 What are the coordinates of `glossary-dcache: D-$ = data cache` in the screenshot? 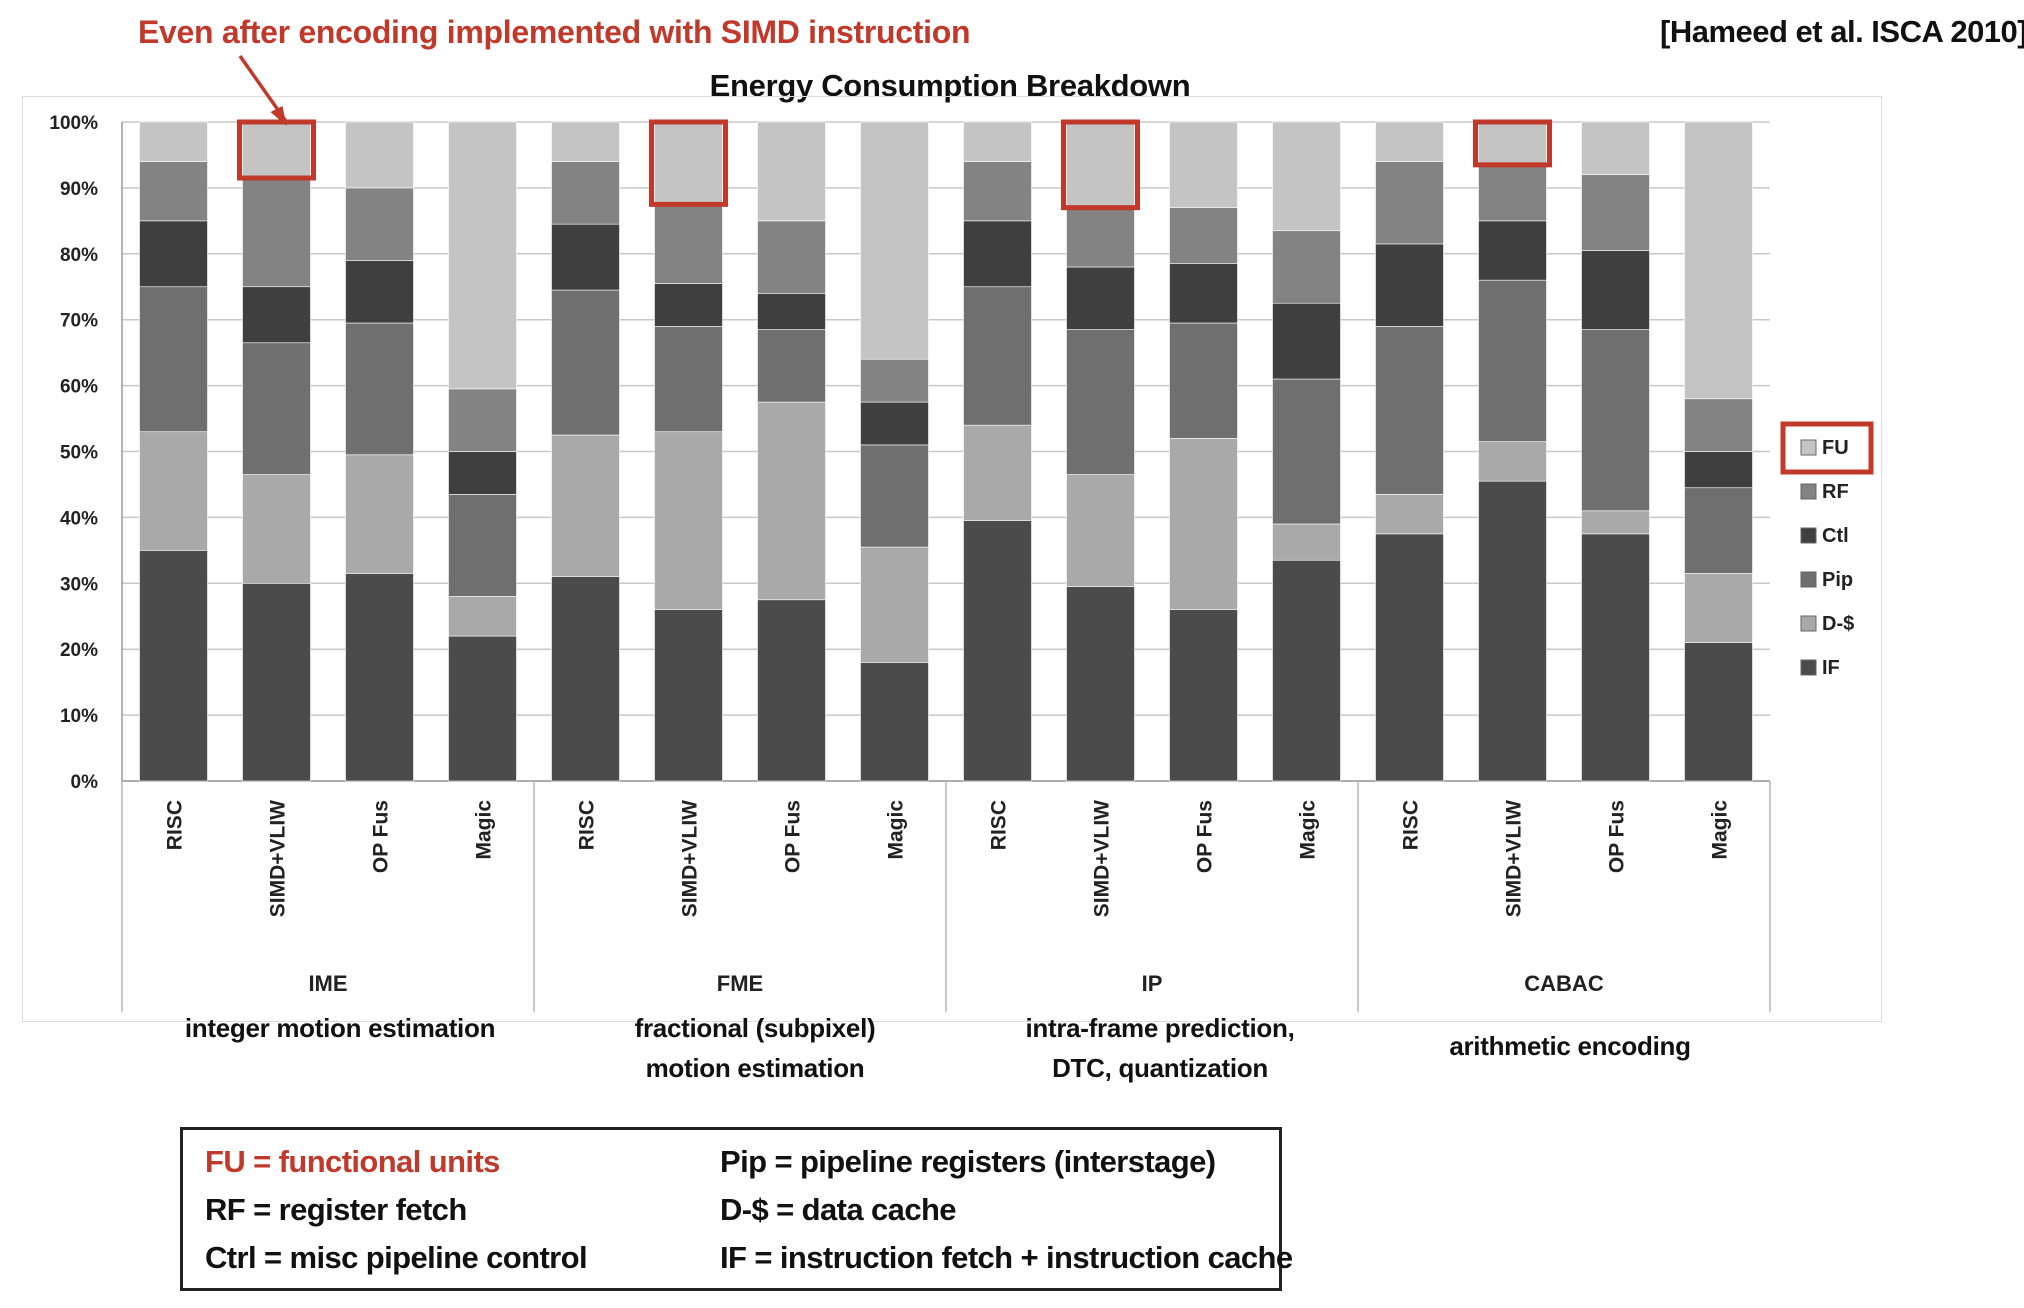 It's located at (838, 1209).